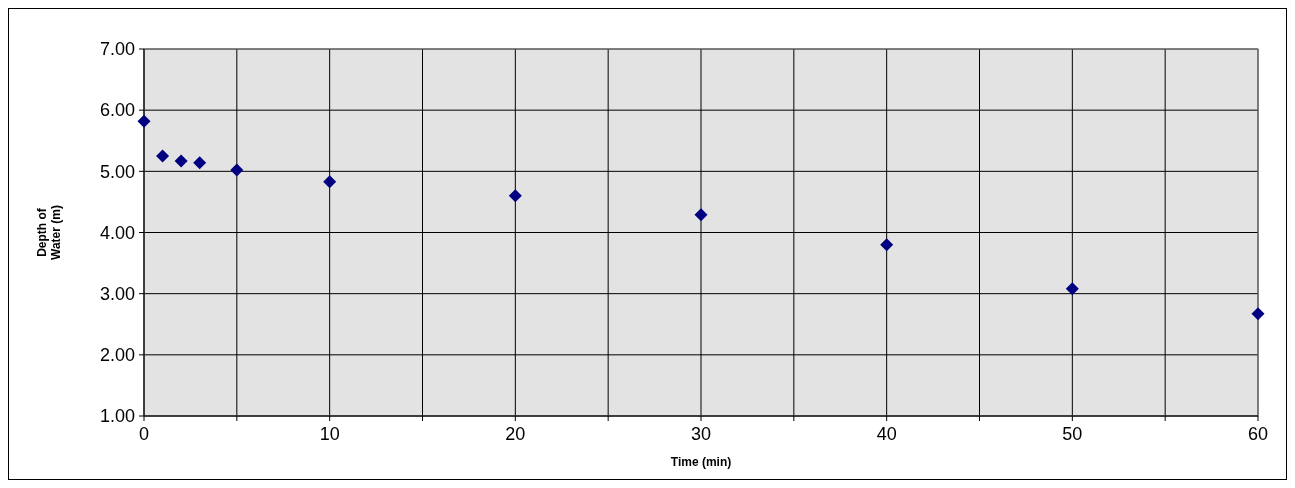 This screenshot has height=488, width=1295. What do you see at coordinates (117, 110) in the screenshot?
I see `y-tick-label: 6.00` at bounding box center [117, 110].